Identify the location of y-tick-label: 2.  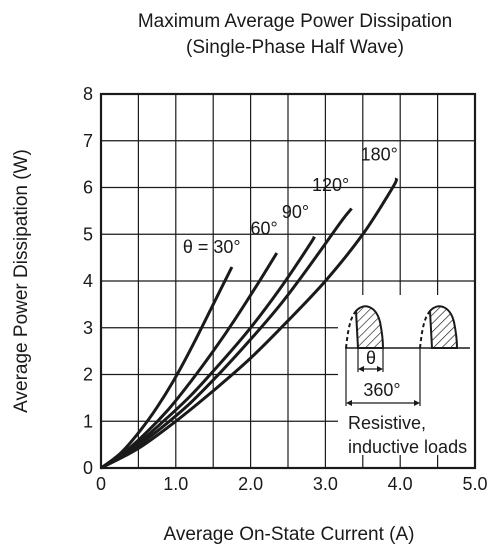
(88, 375).